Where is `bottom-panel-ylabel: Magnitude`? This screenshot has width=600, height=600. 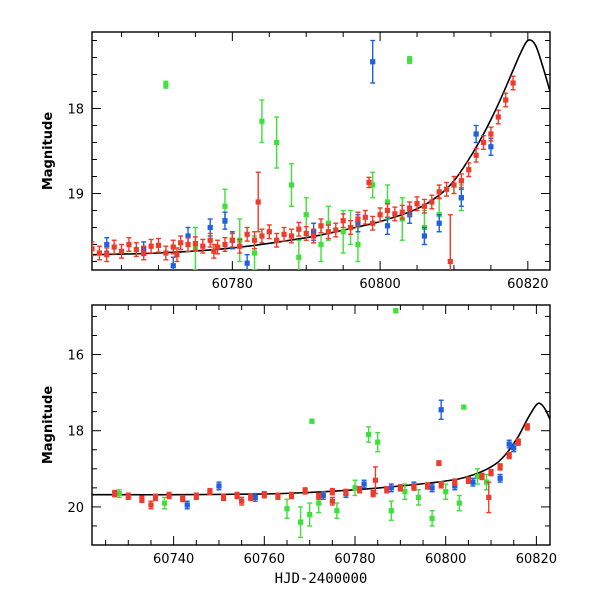
bottom-panel-ylabel: Magnitude is located at coordinates (48, 425).